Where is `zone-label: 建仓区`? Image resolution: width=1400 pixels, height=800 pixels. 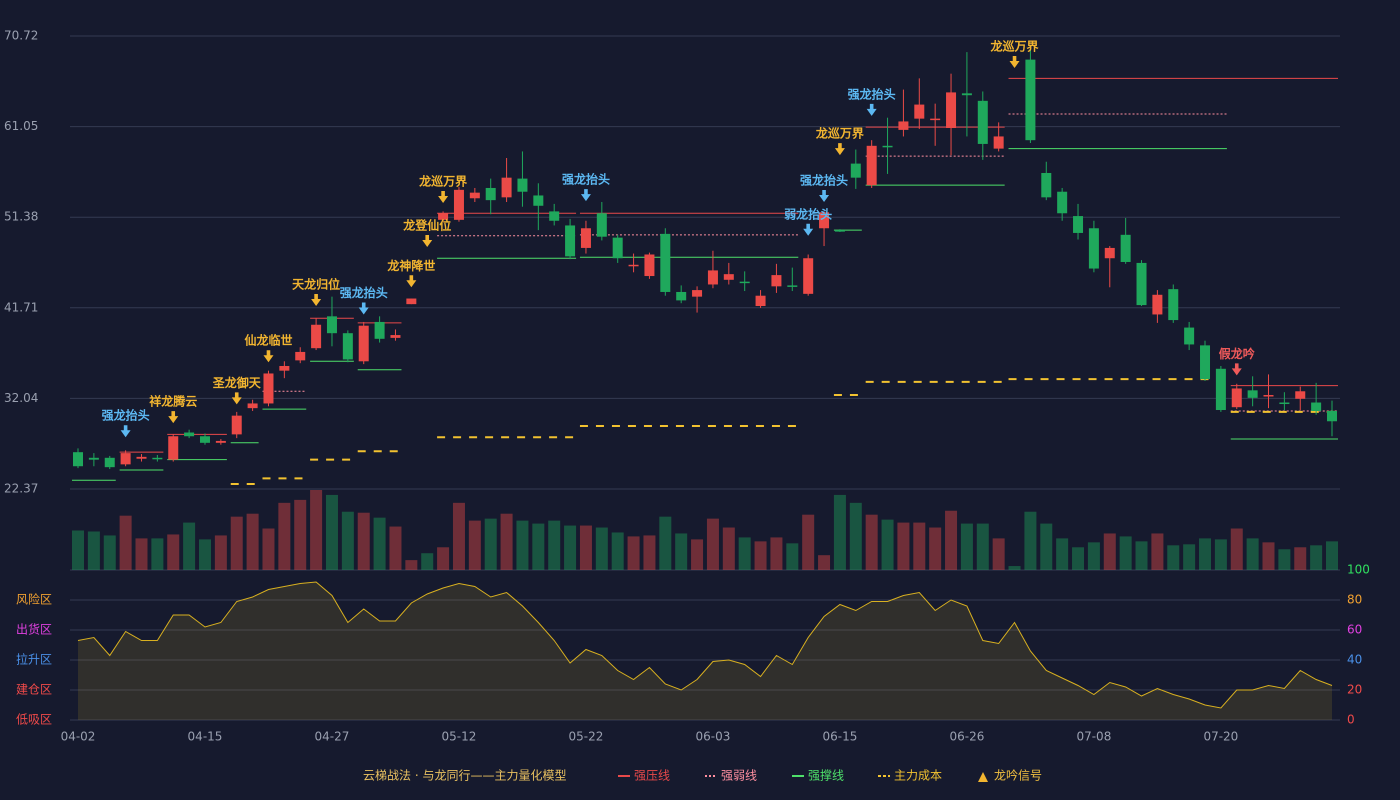
zone-label: 建仓区 is located at coordinates (34, 690).